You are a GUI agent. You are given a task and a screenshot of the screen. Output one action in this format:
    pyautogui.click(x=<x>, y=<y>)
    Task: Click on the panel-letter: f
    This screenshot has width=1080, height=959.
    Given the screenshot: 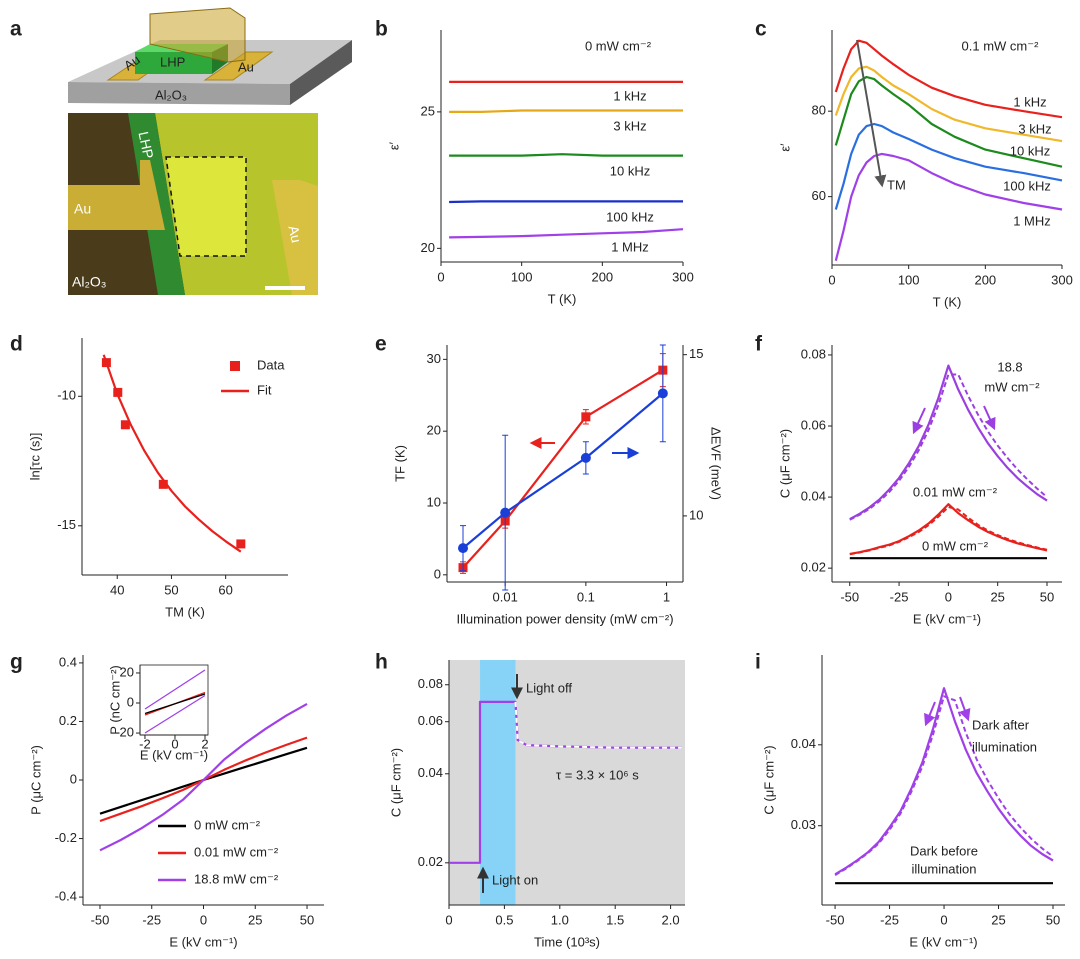 What is the action you would take?
    pyautogui.click(x=759, y=344)
    